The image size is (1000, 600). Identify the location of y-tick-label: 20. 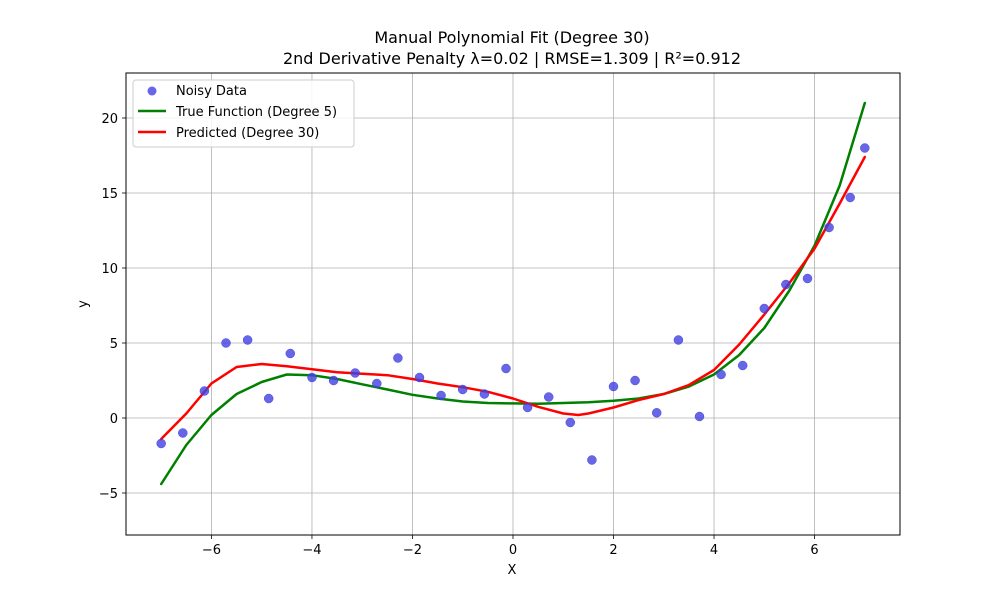
(109, 119).